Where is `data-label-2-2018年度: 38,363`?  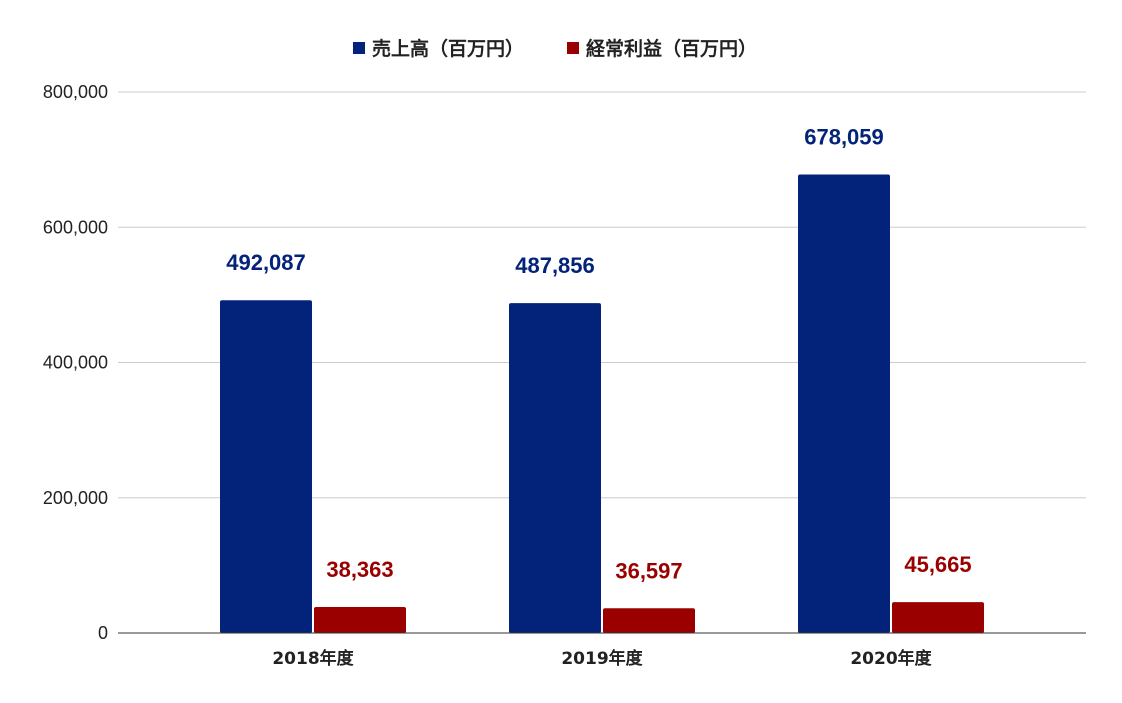 data-label-2-2018年度: 38,363 is located at coordinates (359, 569).